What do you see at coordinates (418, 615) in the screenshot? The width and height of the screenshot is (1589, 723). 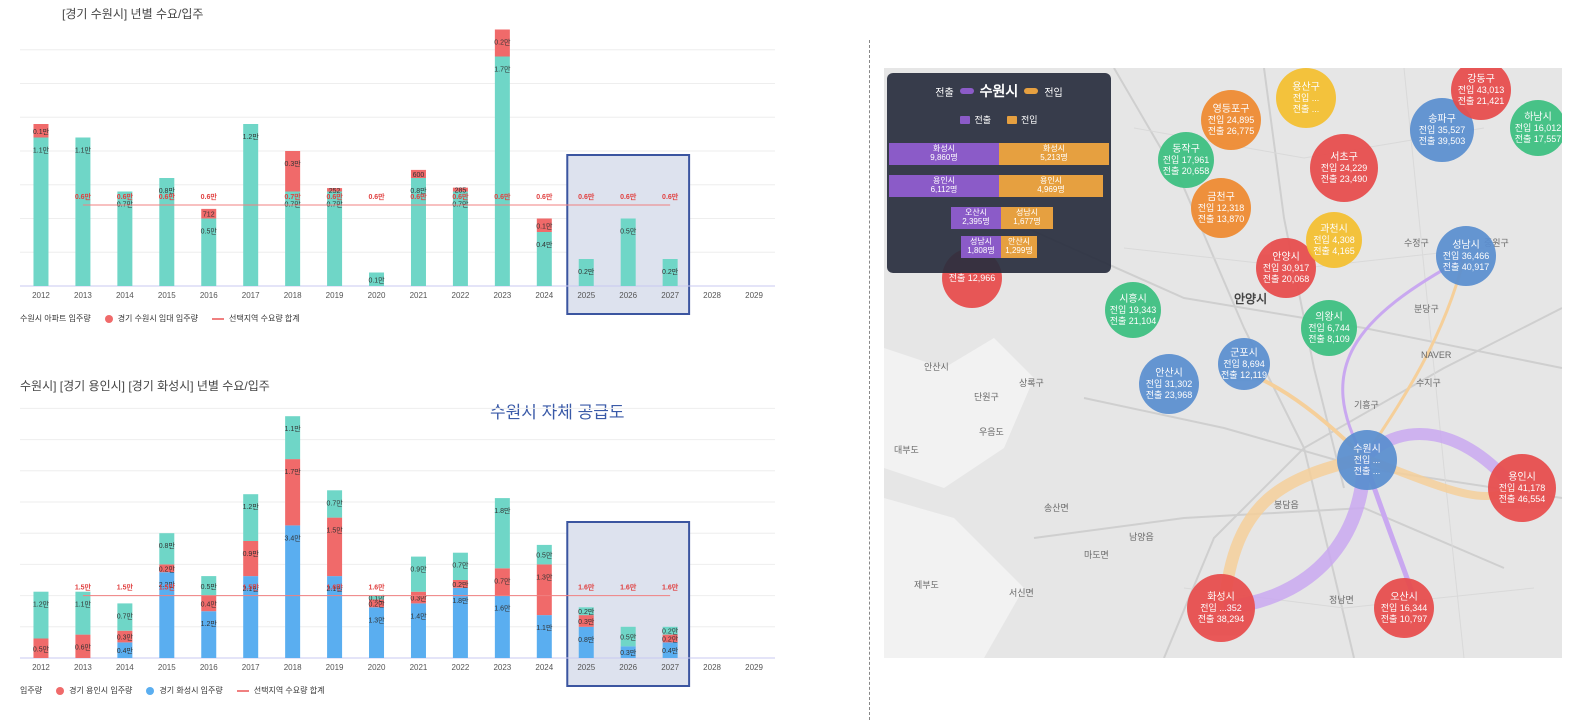 I see `bar-label-hwaseong: 1.4만` at bounding box center [418, 615].